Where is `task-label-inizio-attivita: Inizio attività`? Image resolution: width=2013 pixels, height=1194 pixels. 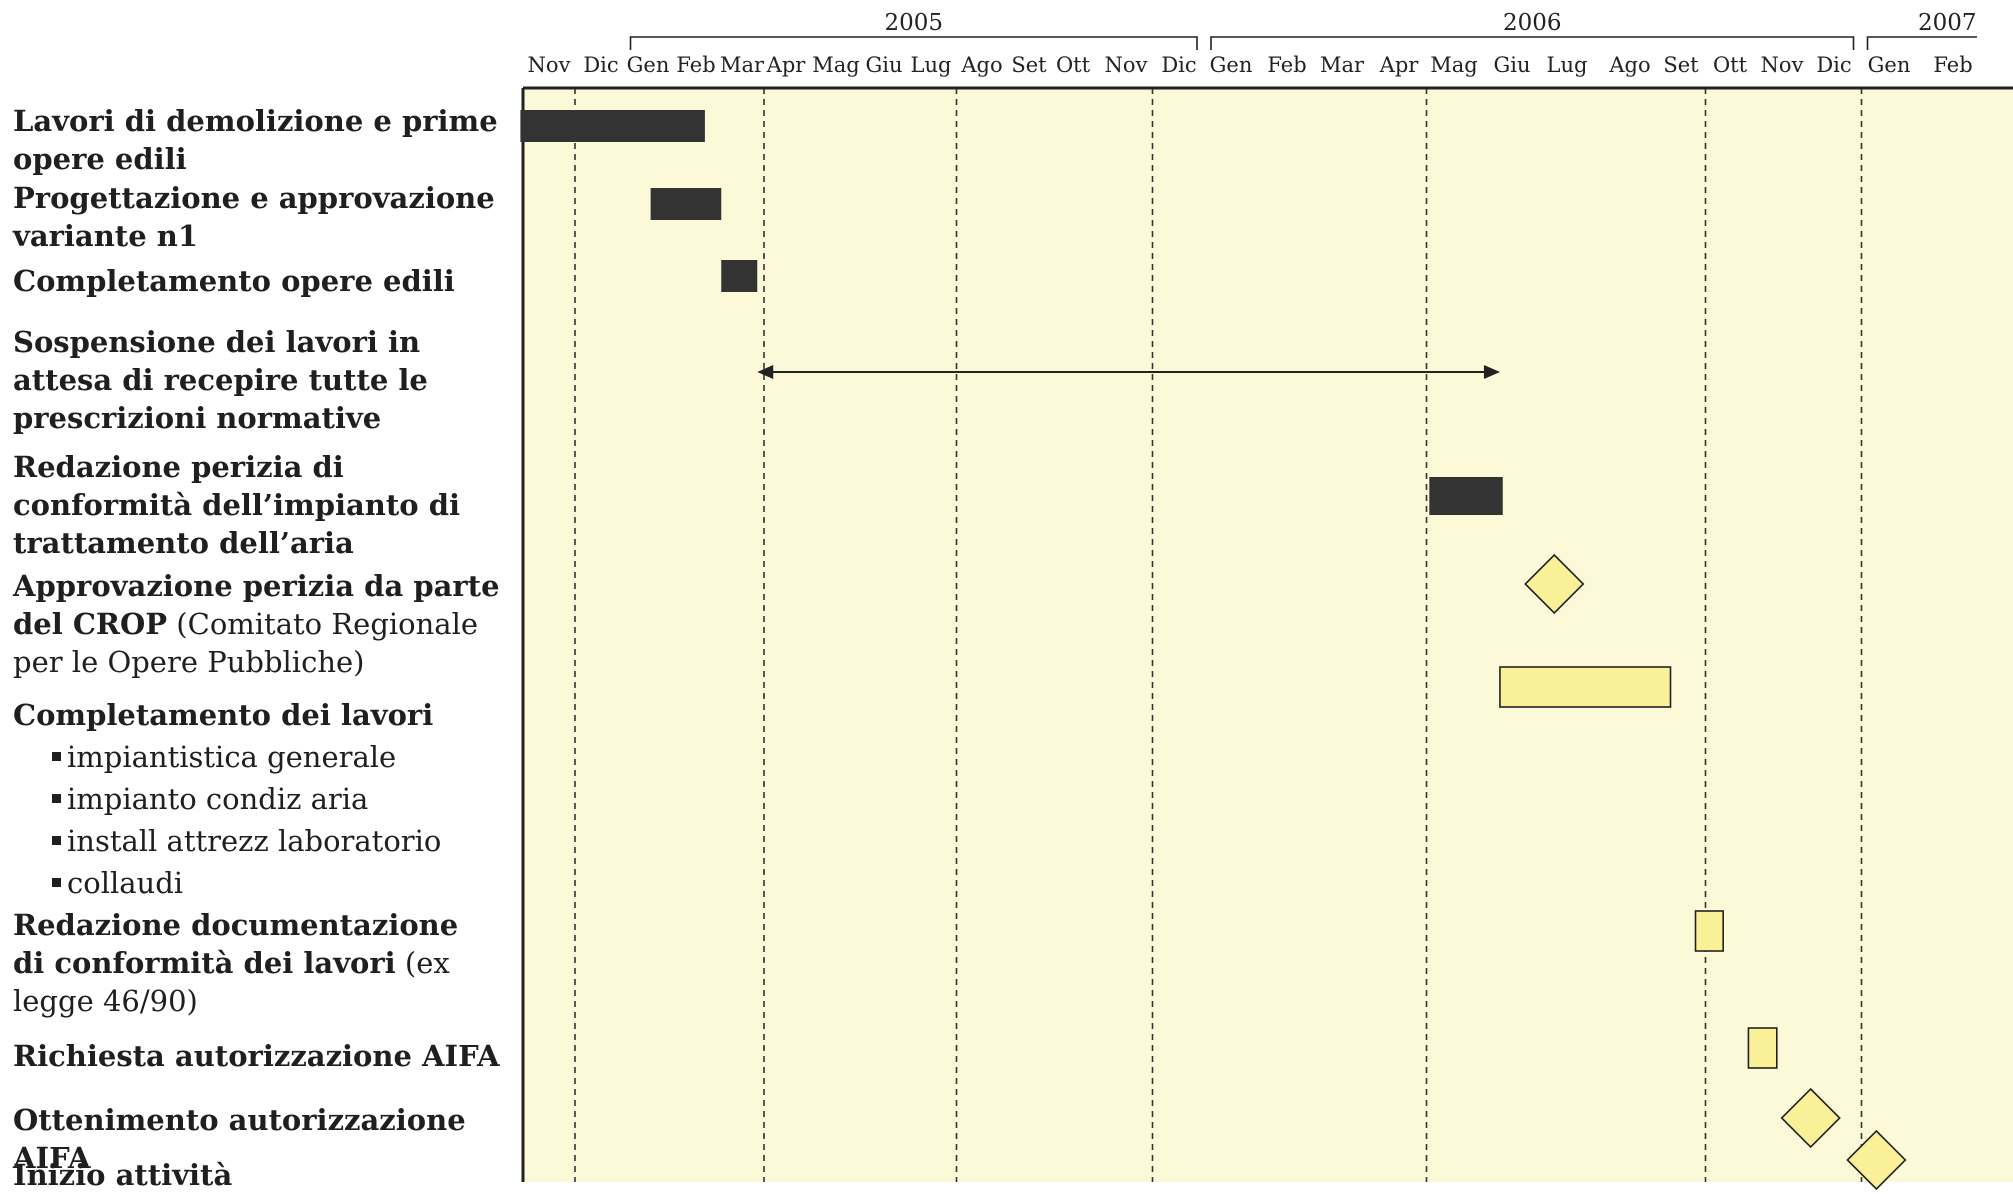
task-label-inizio-attivita: Inizio attività is located at coordinates (123, 1175).